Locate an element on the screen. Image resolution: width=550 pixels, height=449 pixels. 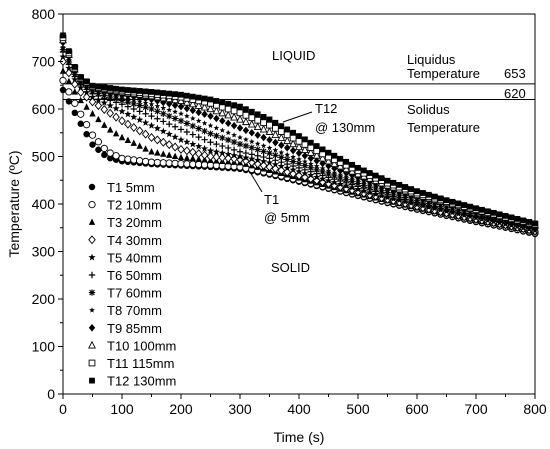
legend-item: T12 130mm is located at coordinates (132, 381).